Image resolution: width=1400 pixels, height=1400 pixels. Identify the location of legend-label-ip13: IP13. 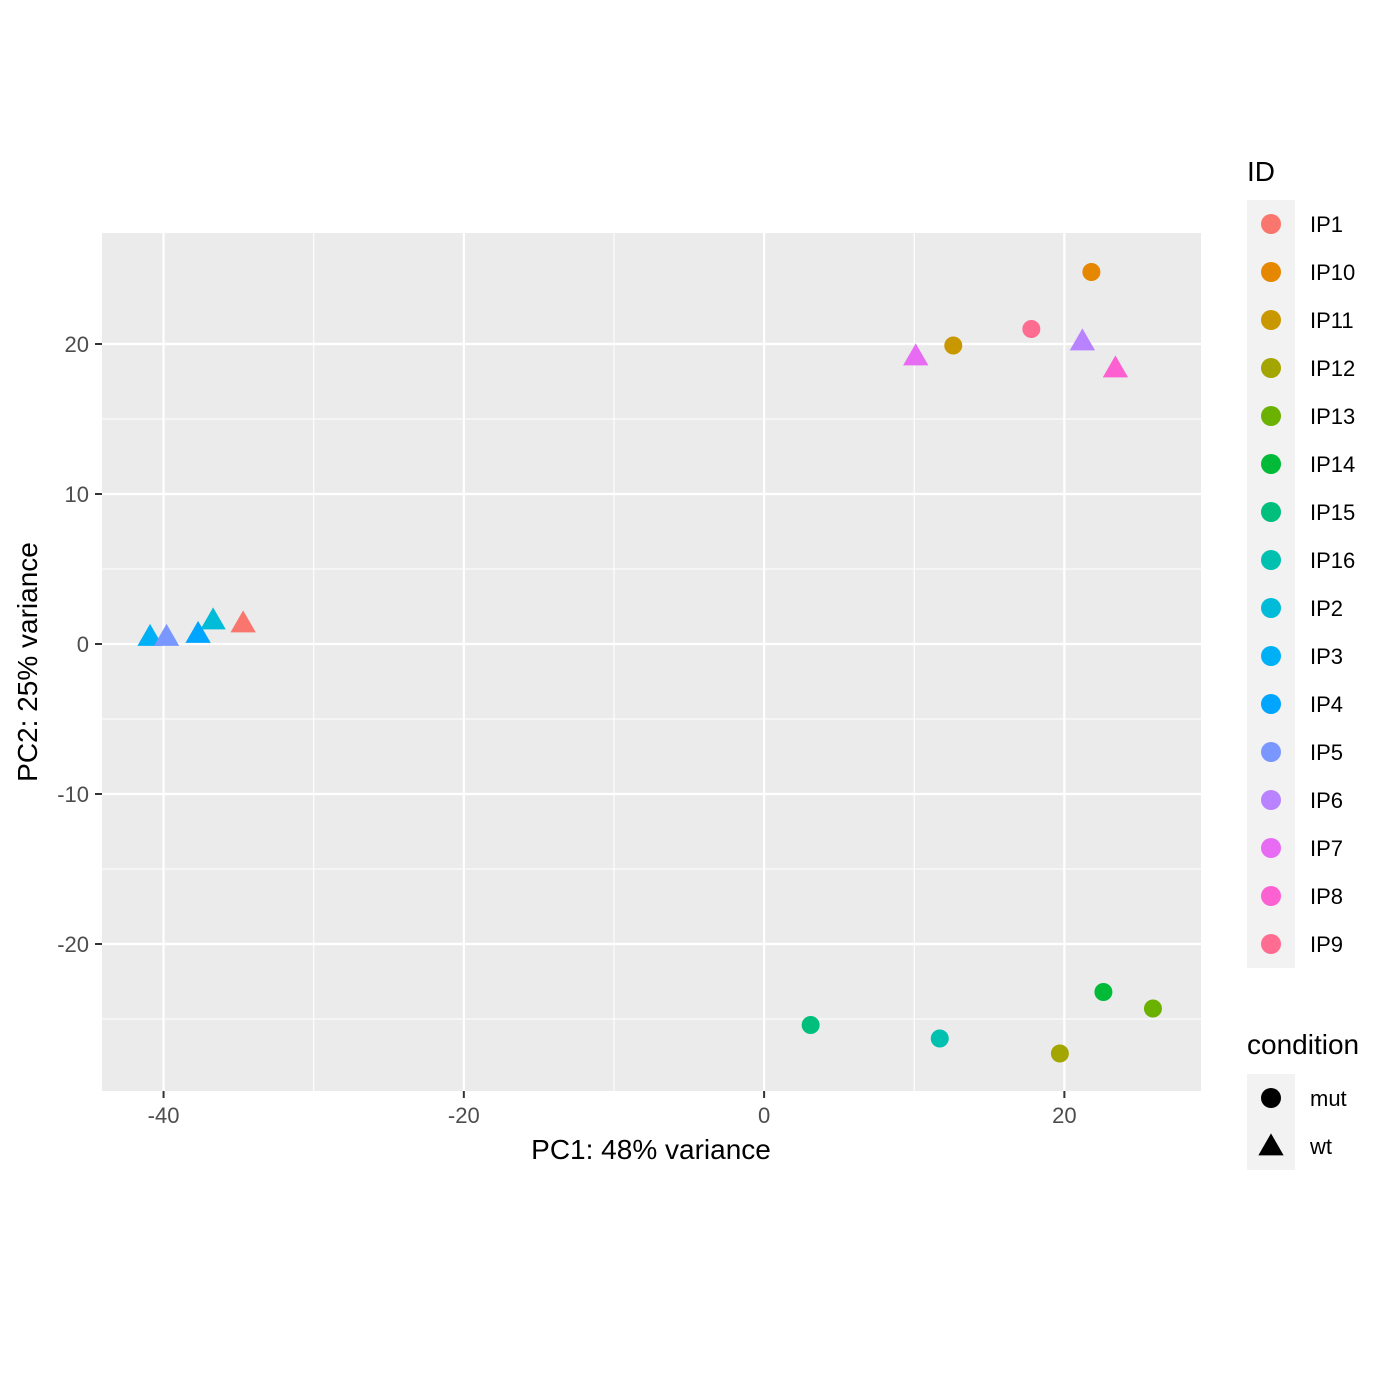
(1332, 416).